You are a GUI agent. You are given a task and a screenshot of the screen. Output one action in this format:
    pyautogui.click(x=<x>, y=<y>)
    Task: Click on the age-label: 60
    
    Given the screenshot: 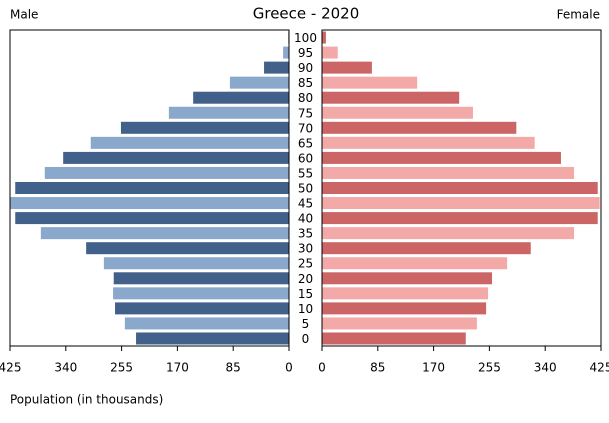 What is the action you would take?
    pyautogui.click(x=305, y=158)
    